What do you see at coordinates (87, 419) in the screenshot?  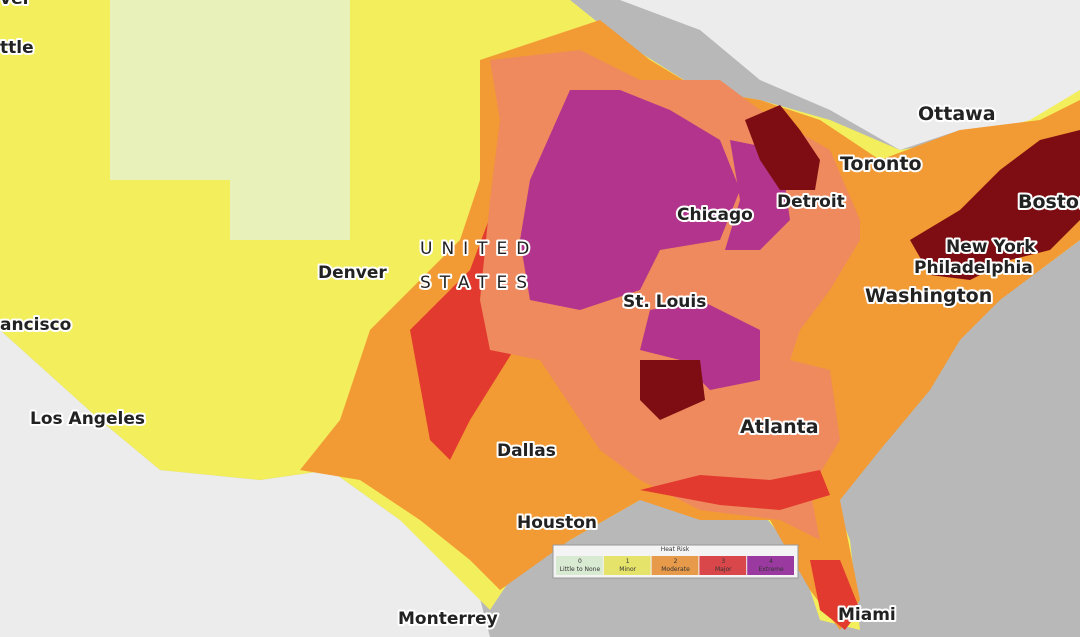 I see `city-label: Los Angeles` at bounding box center [87, 419].